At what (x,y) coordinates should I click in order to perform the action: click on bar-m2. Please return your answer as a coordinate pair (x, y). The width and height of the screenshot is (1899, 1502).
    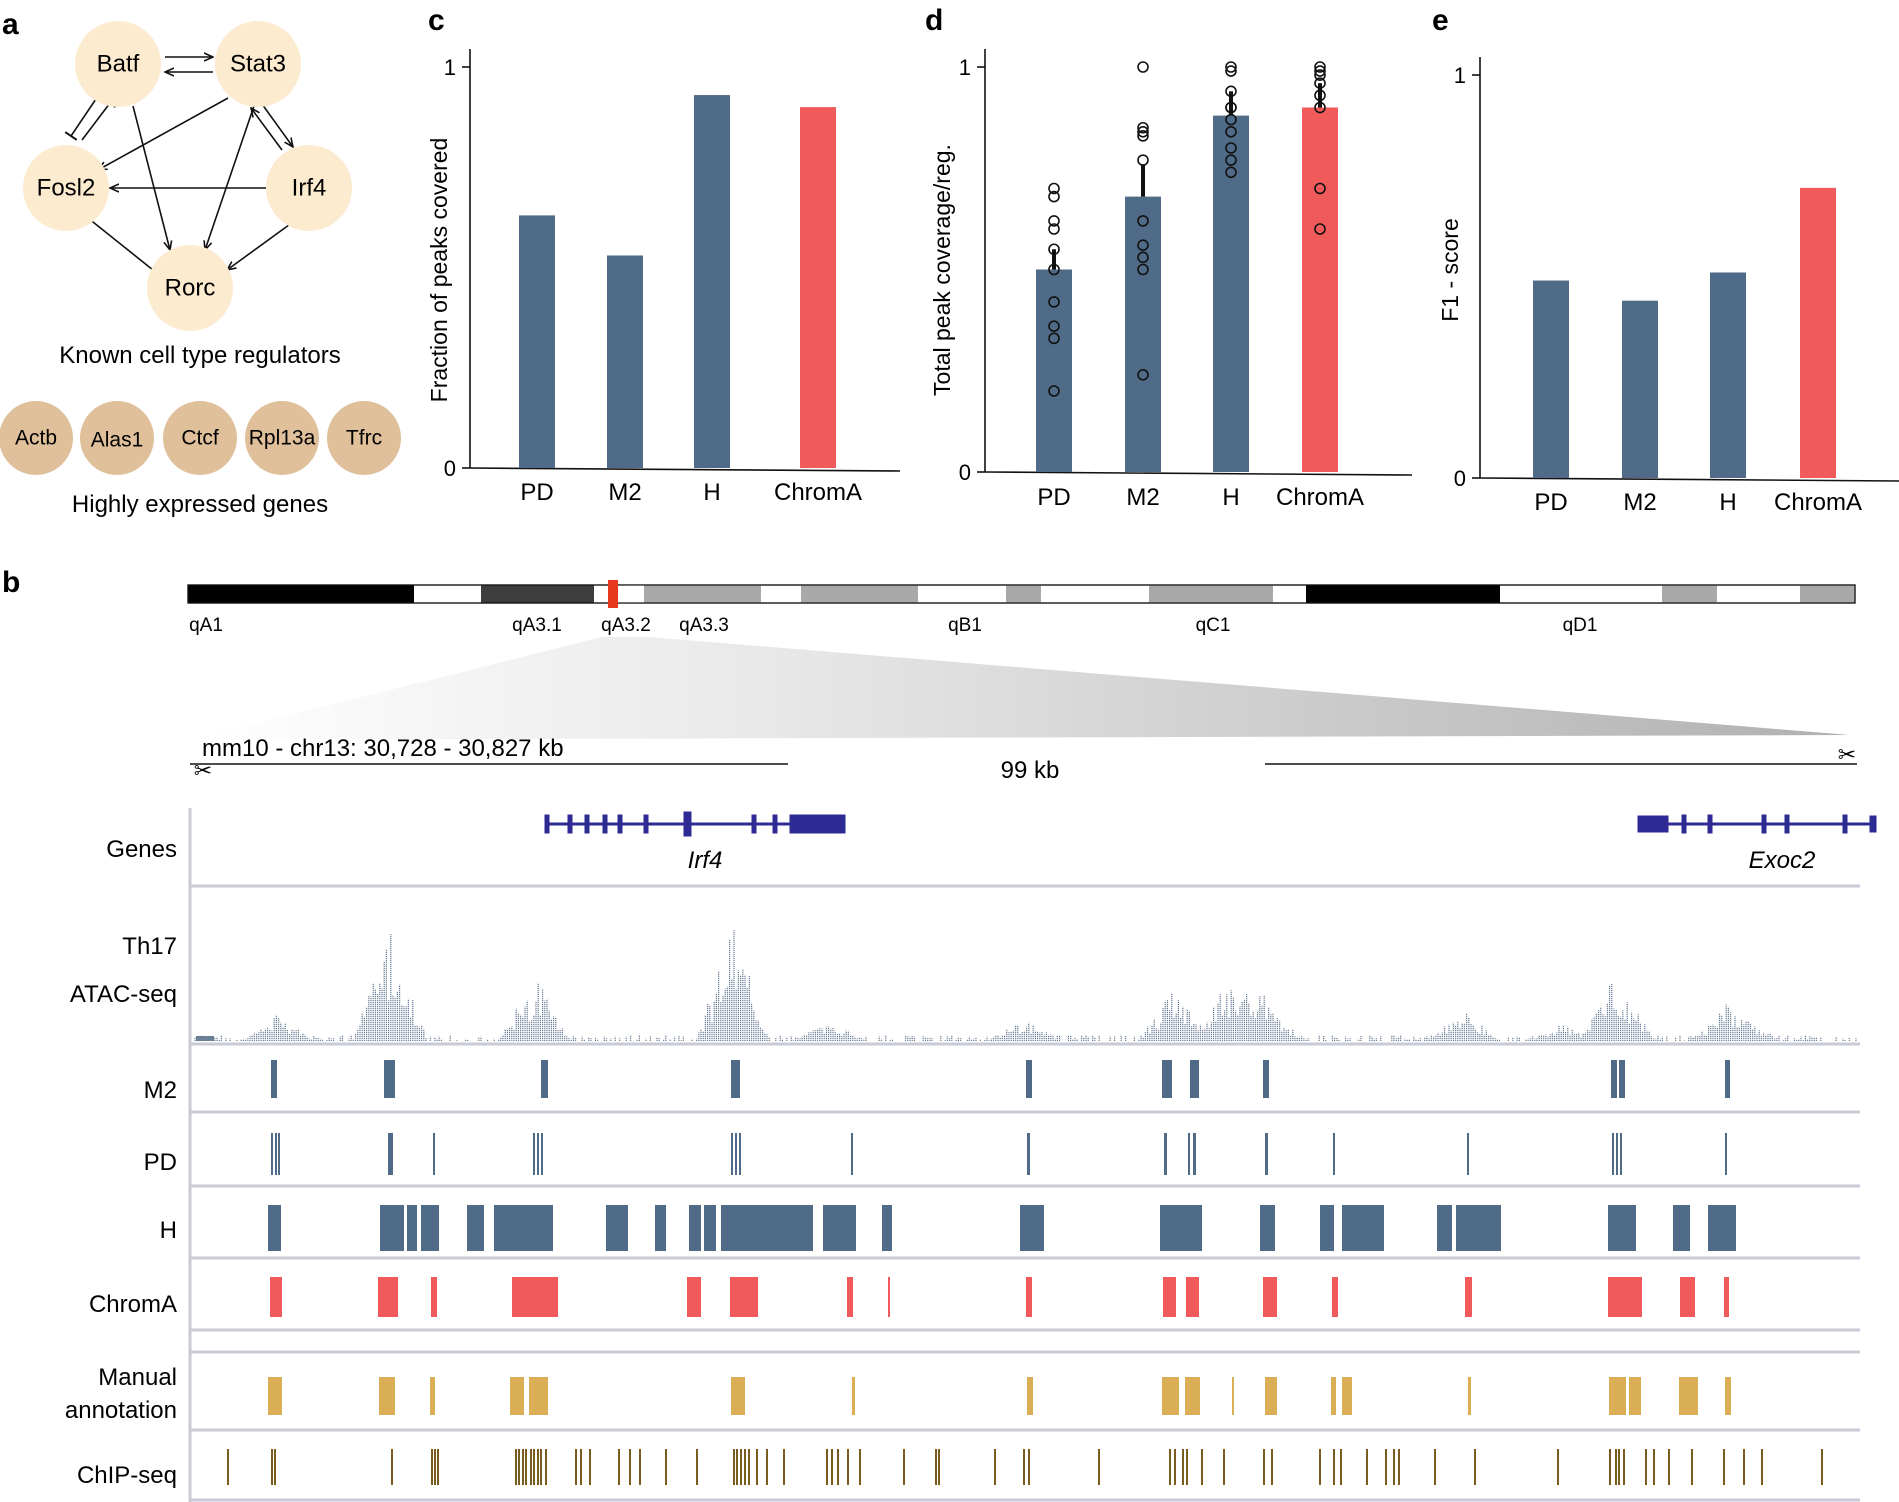
    Looking at the image, I should click on (1640, 389).